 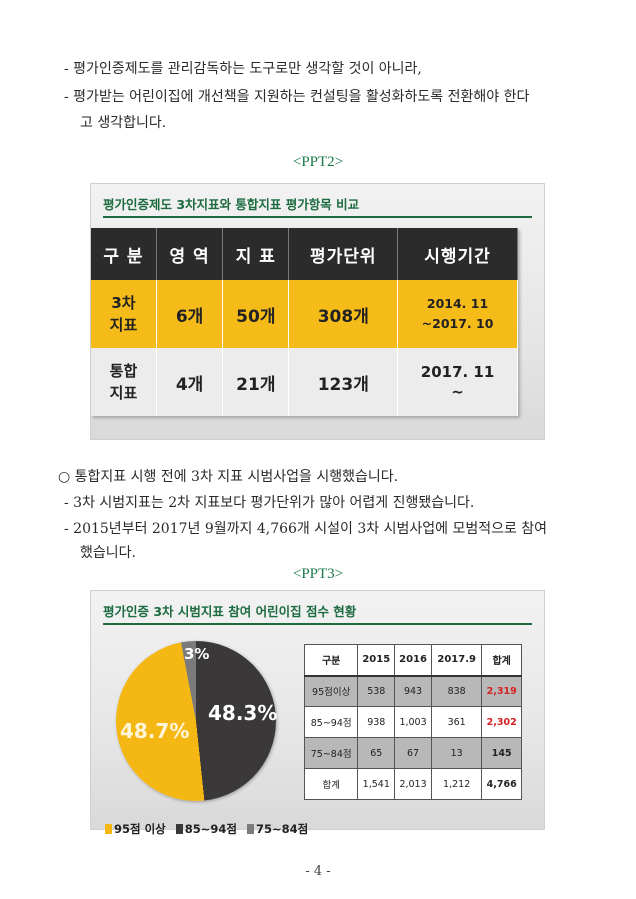 I want to click on middle-line-4: 했습니다., so click(x=108, y=553).